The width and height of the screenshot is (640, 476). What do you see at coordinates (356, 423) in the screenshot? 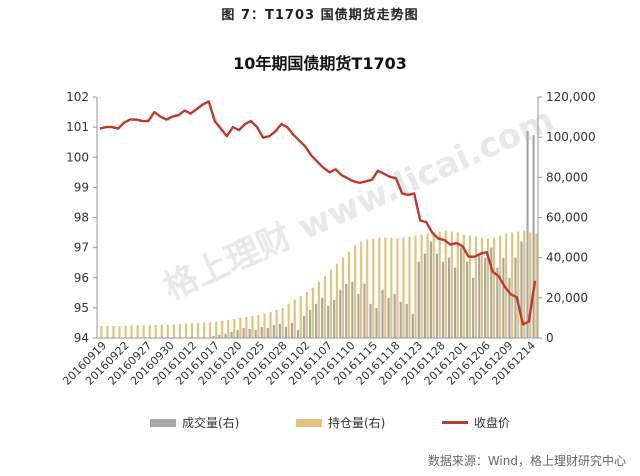
I see `legend-label-open-interest: 持仓量(右)` at bounding box center [356, 423].